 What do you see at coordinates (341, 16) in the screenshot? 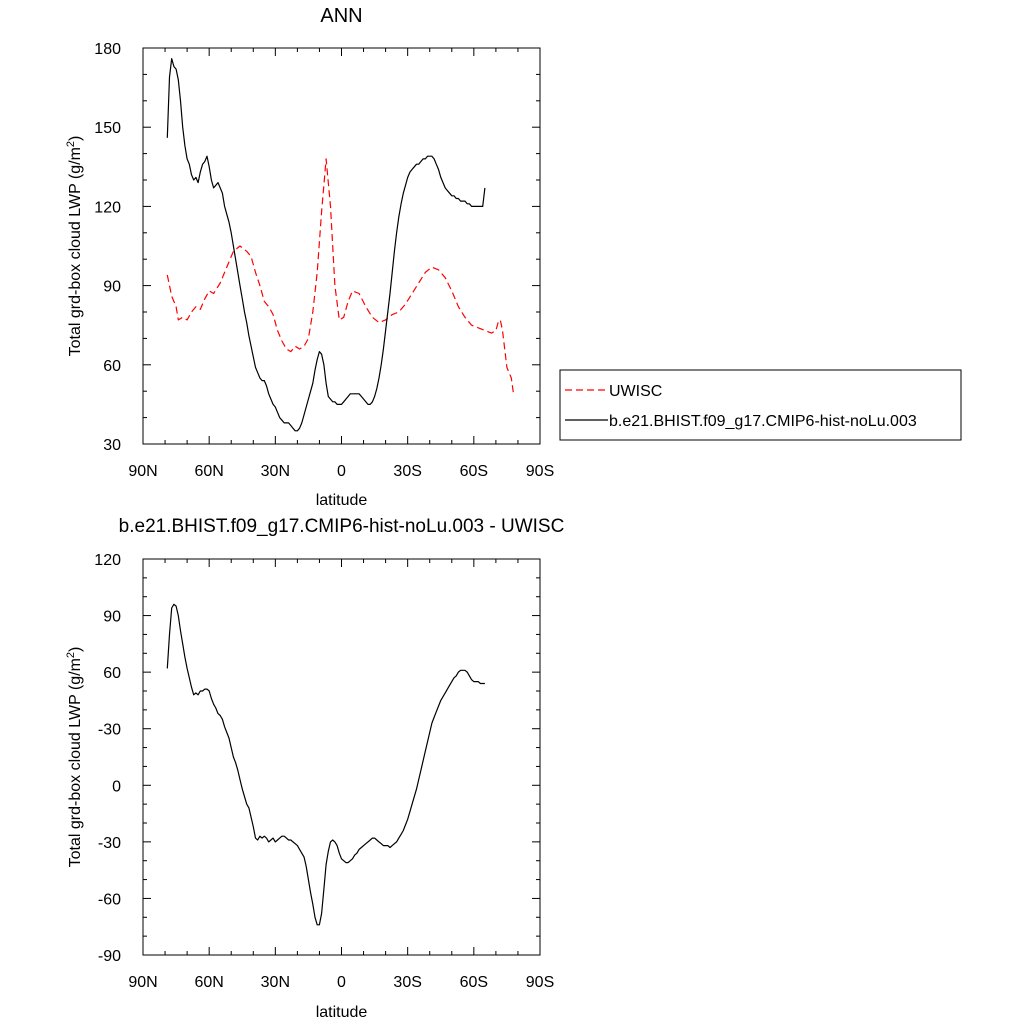
I see `chart-title: ANN` at bounding box center [341, 16].